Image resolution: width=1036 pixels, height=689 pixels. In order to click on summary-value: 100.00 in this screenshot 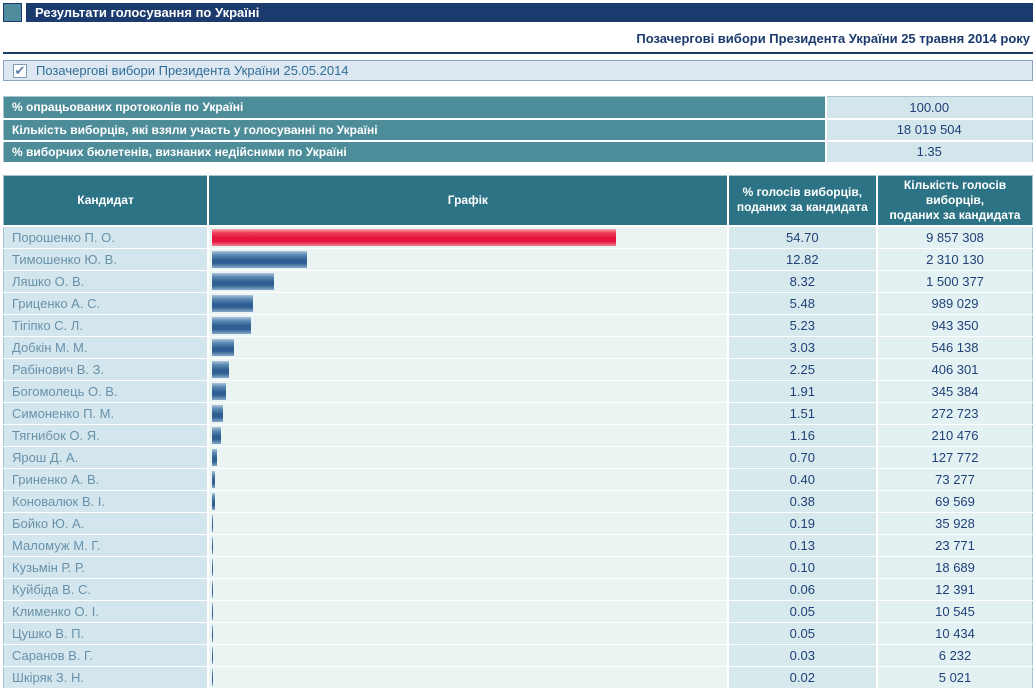, I will do `click(929, 108)`.